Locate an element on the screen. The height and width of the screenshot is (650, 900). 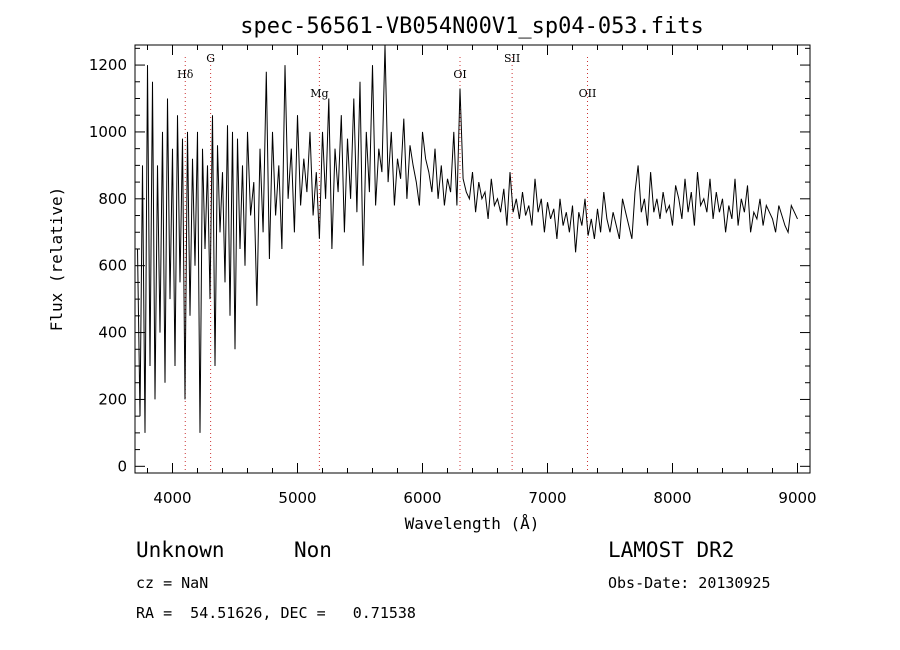
x-tick-label: 9000 is located at coordinates (797, 498).